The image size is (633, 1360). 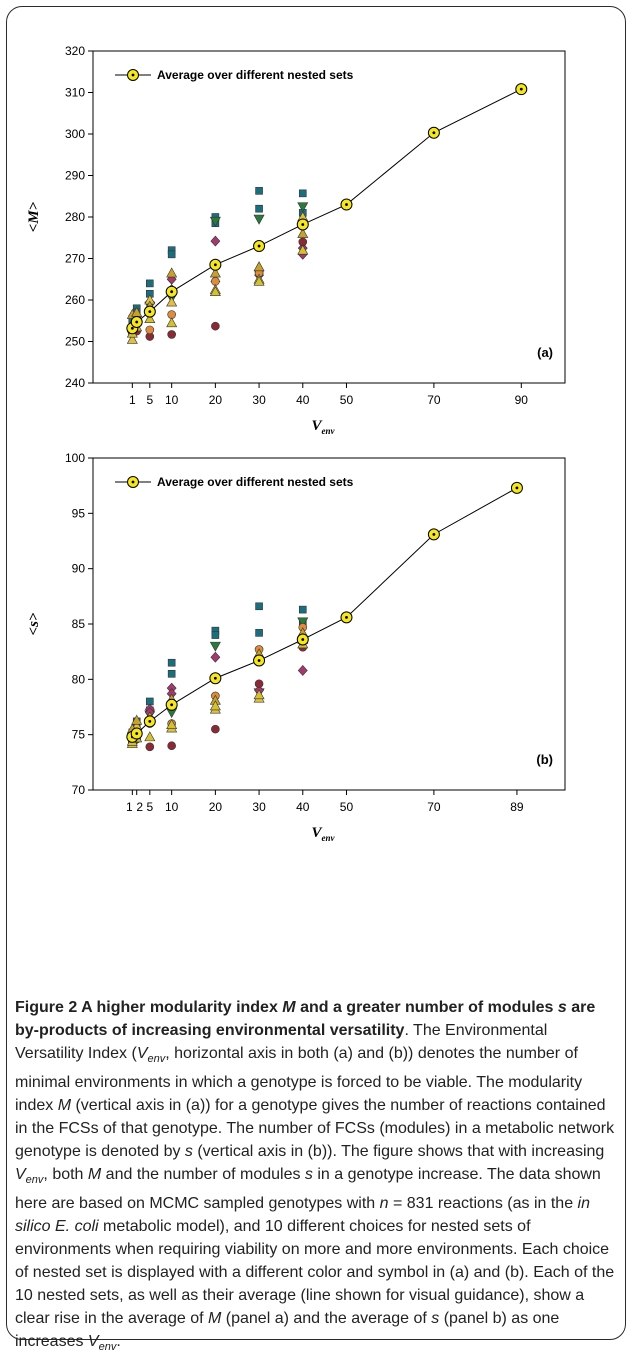 What do you see at coordinates (34, 216) in the screenshot?
I see `y-axis-label: <M>` at bounding box center [34, 216].